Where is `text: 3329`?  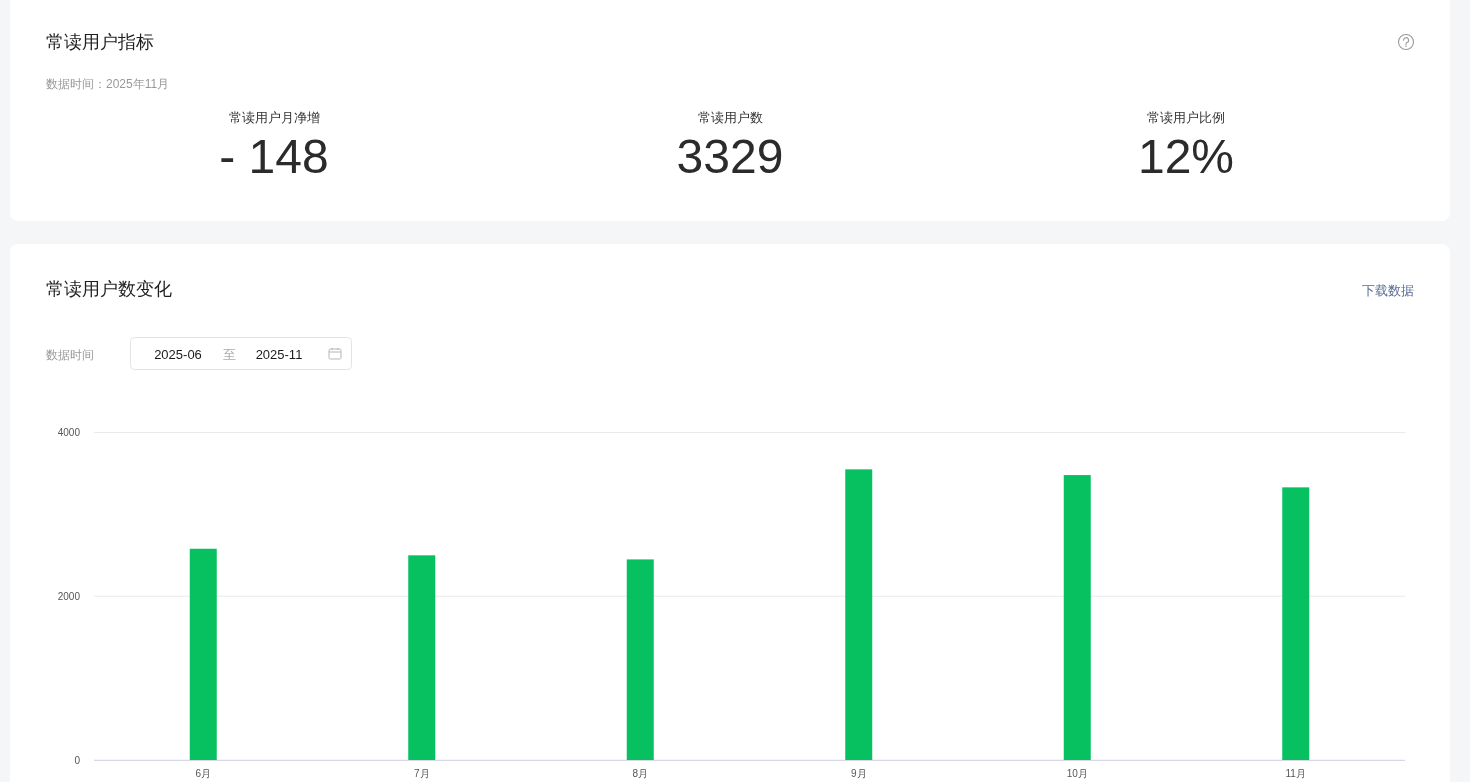
text: 3329 is located at coordinates (730, 156).